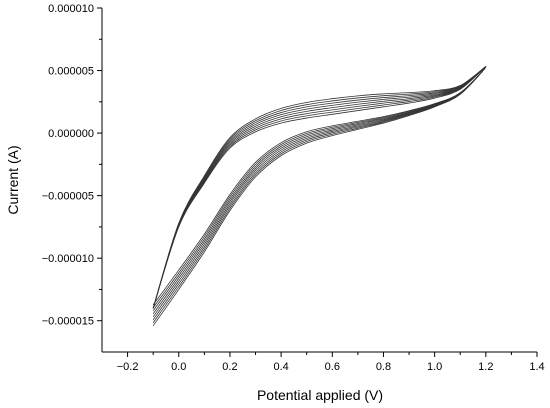 Image resolution: width=550 pixels, height=408 pixels. I want to click on y-tick-label: 0.000000, so click(71, 134).